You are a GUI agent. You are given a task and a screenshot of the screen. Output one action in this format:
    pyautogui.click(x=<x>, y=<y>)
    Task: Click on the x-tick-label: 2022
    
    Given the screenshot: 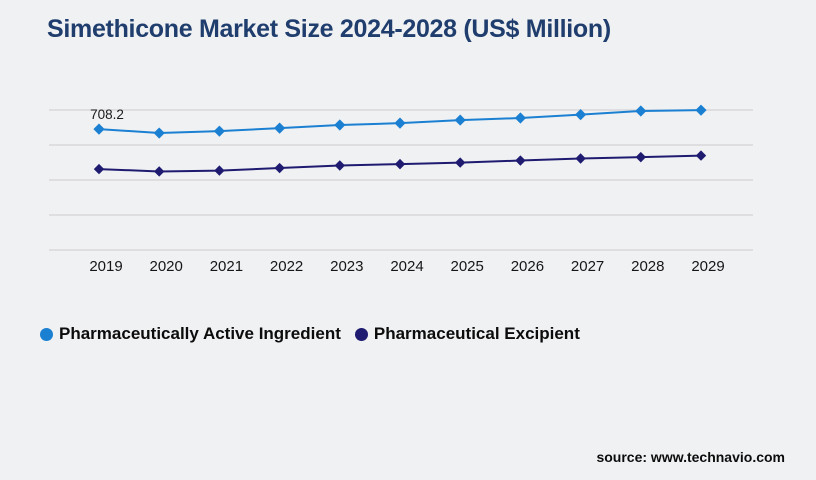 What is the action you would take?
    pyautogui.click(x=286, y=266)
    